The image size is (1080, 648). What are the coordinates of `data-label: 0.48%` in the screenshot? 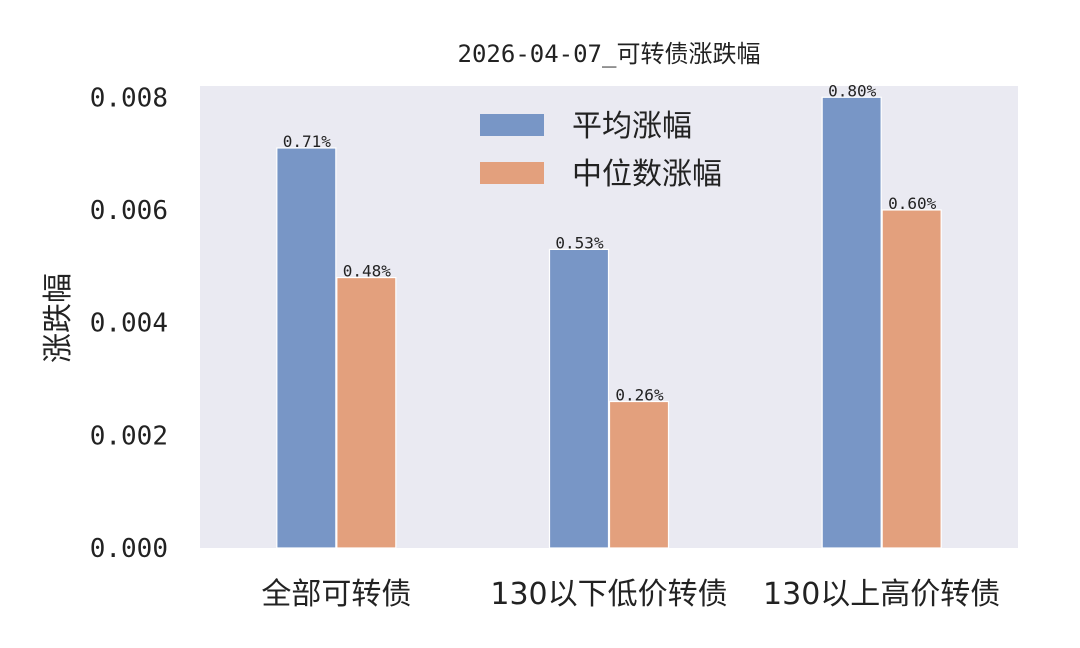 It's located at (367, 271).